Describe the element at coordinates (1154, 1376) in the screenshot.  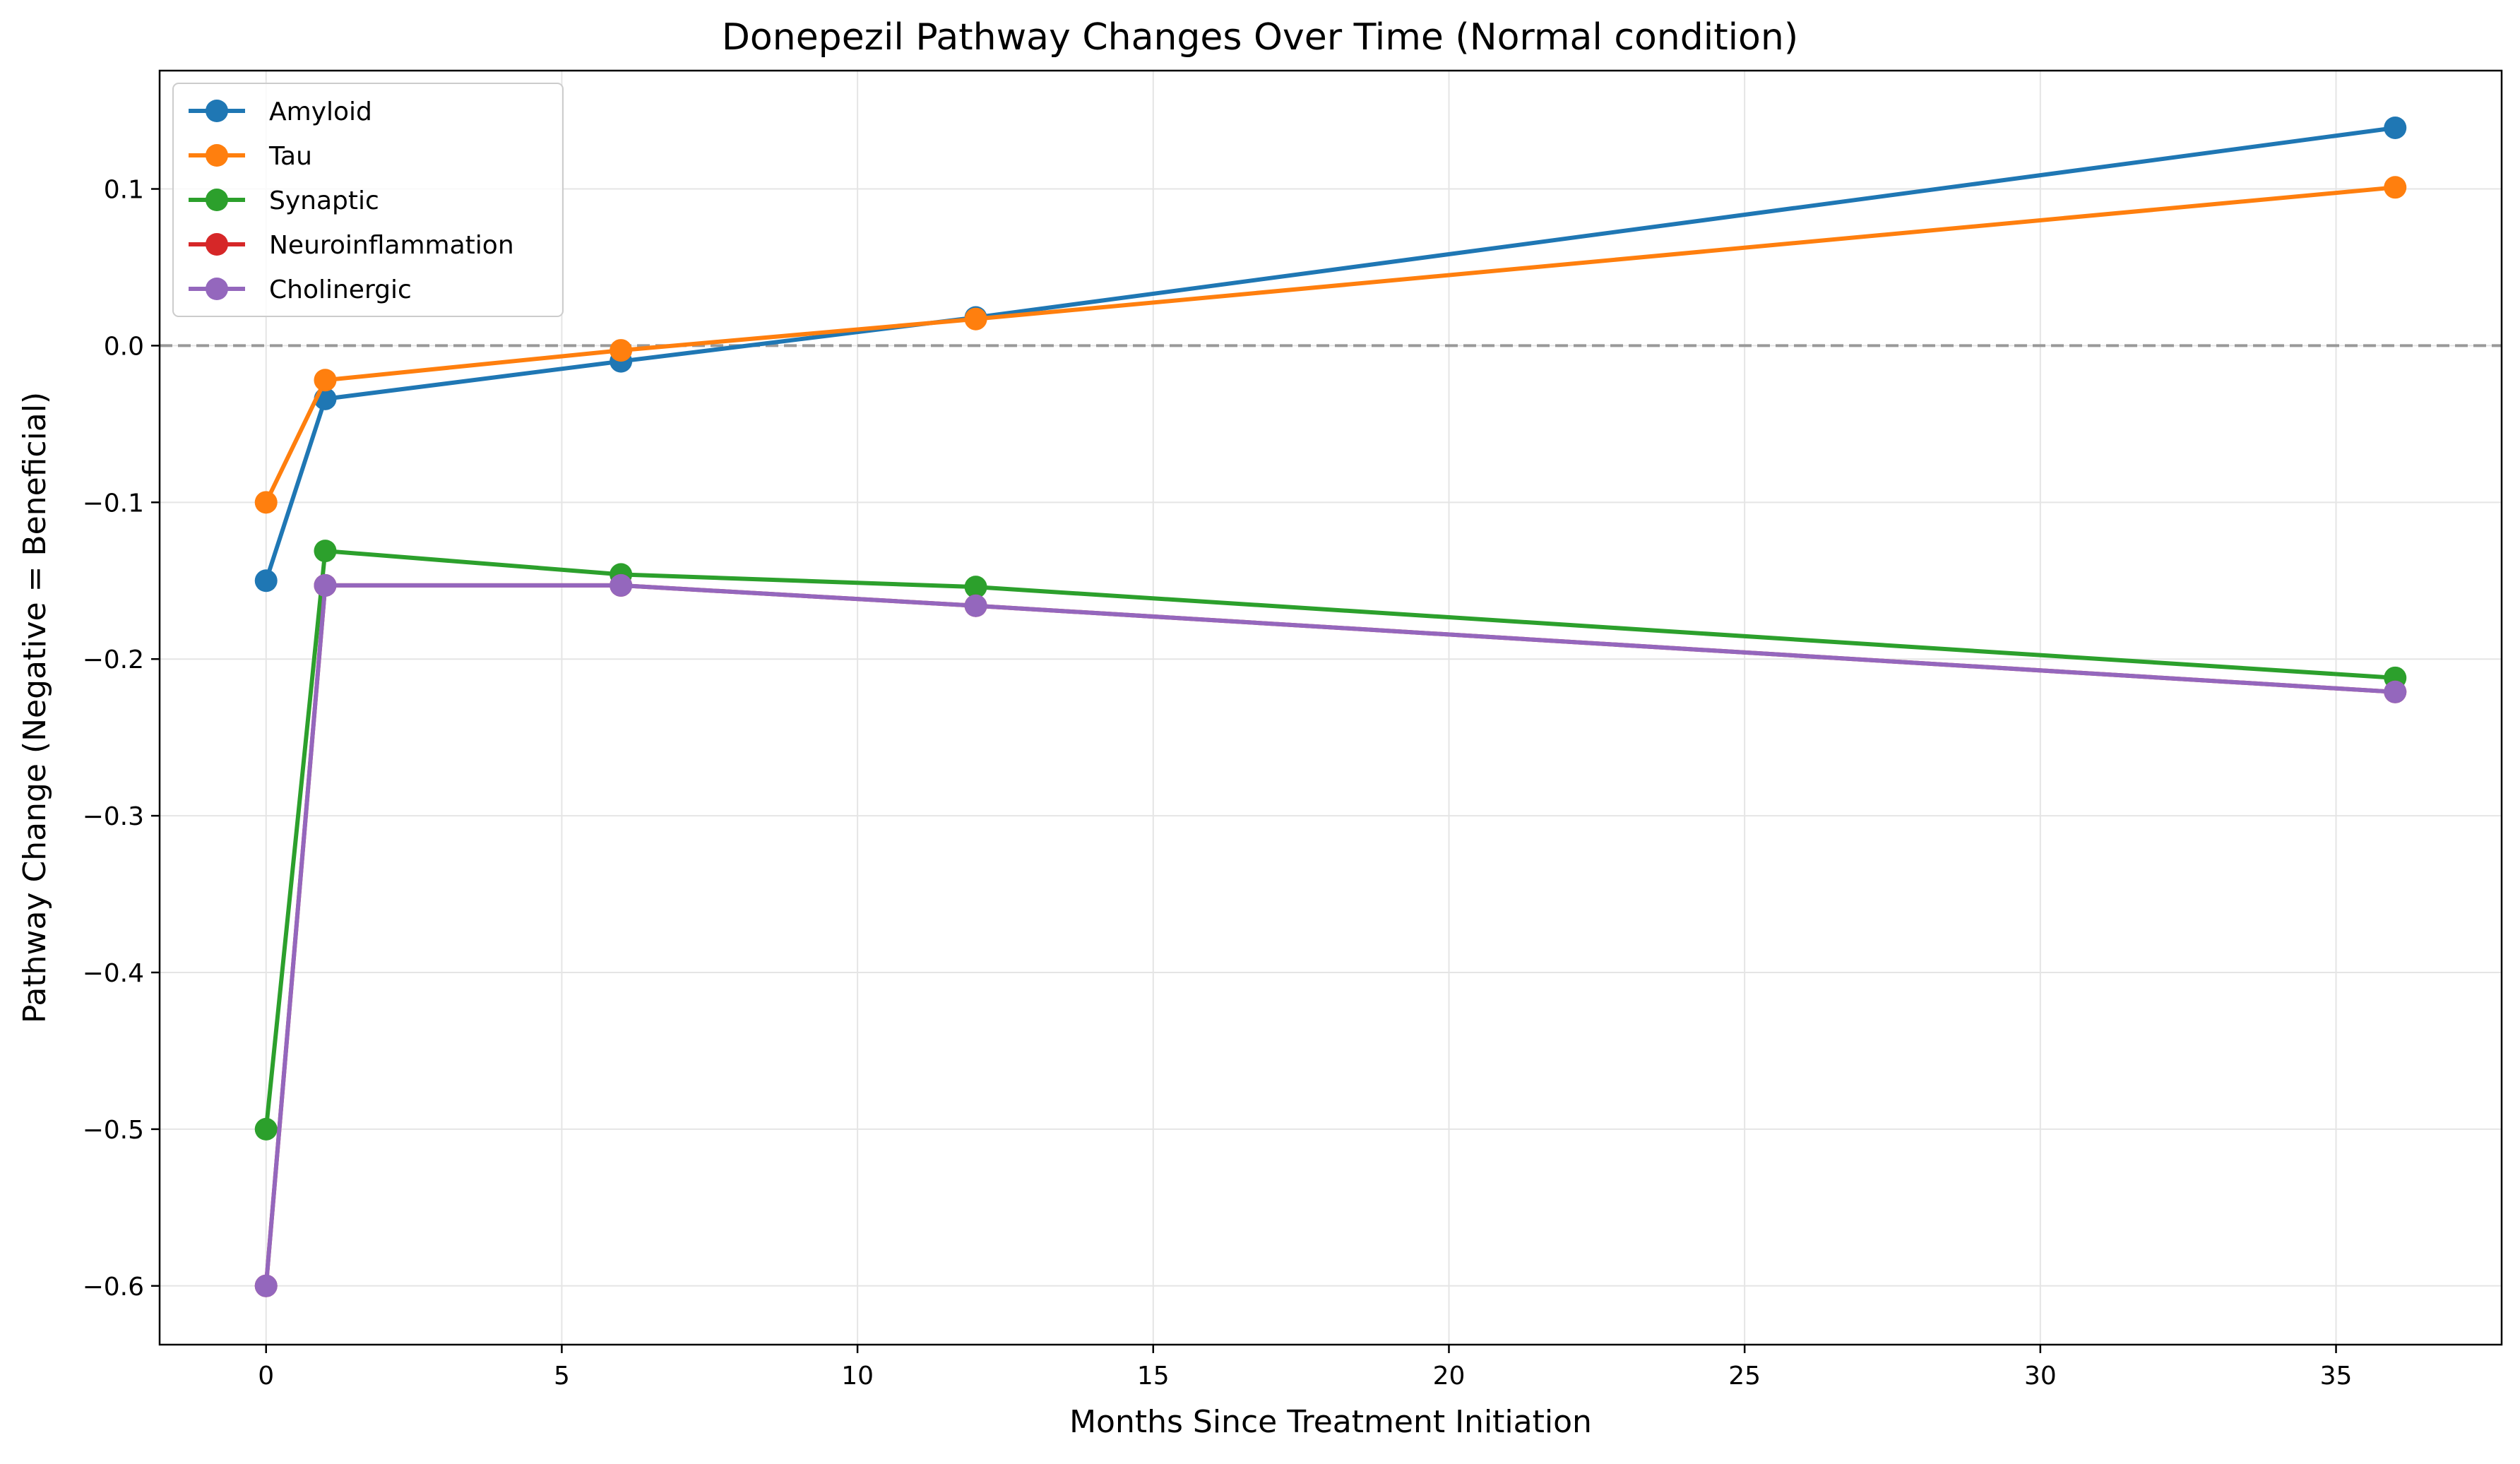
I see `x-tick-label-3: 15` at that location.